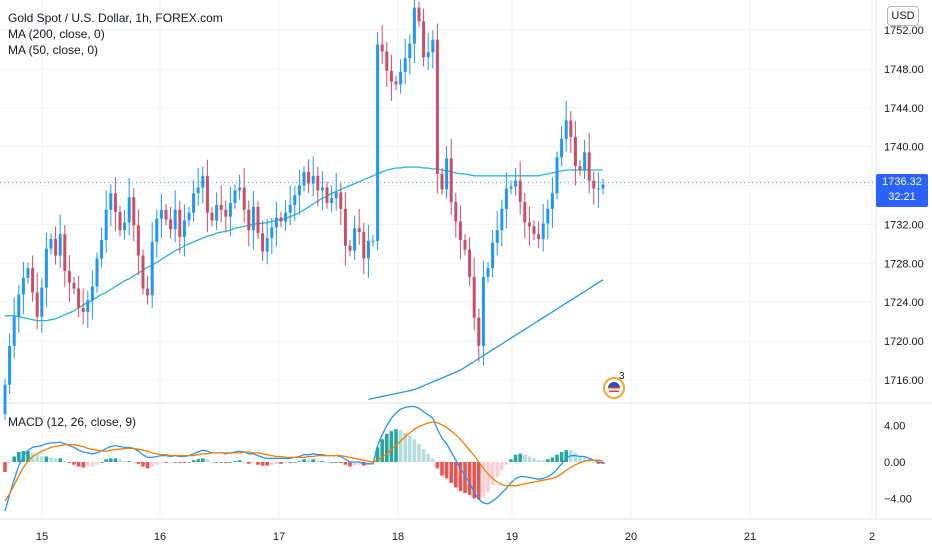 The image size is (932, 555). What do you see at coordinates (53, 50) in the screenshot?
I see `ma50-legend: MA (50, close, 0)` at bounding box center [53, 50].